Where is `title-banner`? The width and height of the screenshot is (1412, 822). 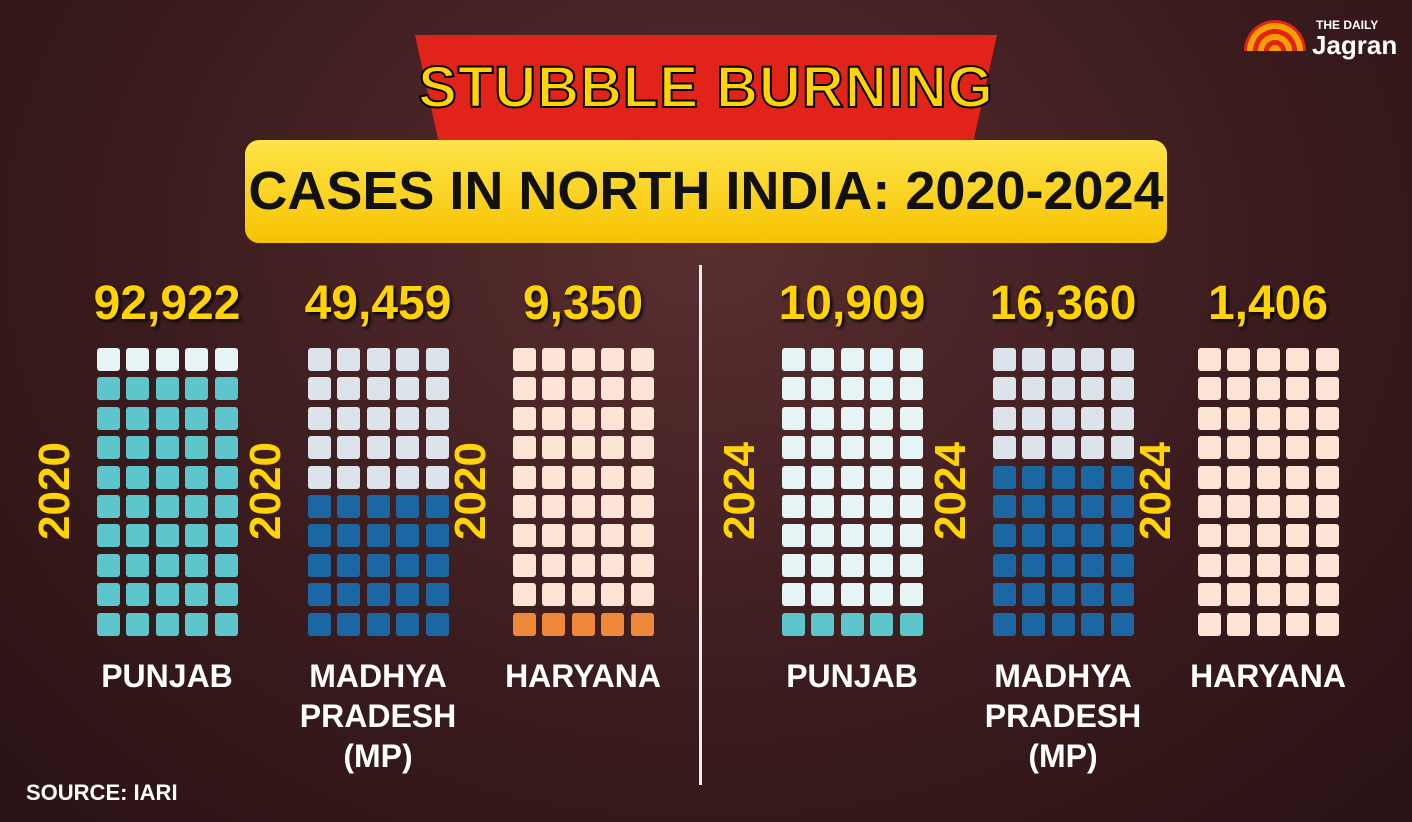 title-banner is located at coordinates (706, 87).